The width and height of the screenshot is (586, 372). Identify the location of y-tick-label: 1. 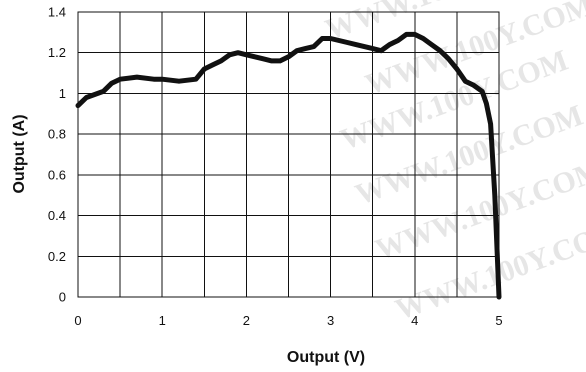
(62, 93).